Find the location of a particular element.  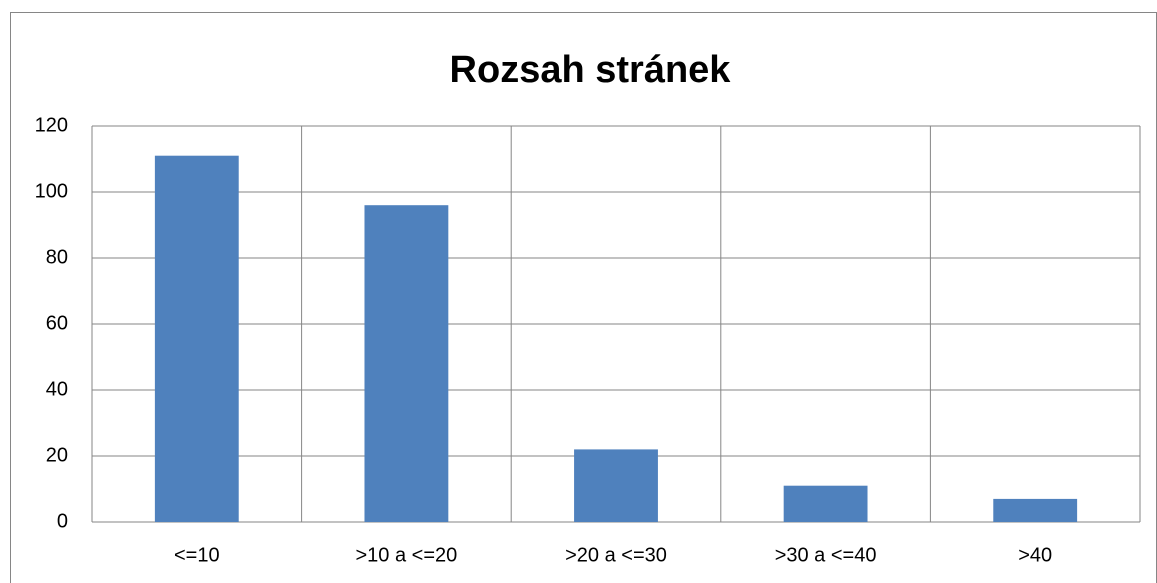

y-tick-label: 0 is located at coordinates (62, 521).